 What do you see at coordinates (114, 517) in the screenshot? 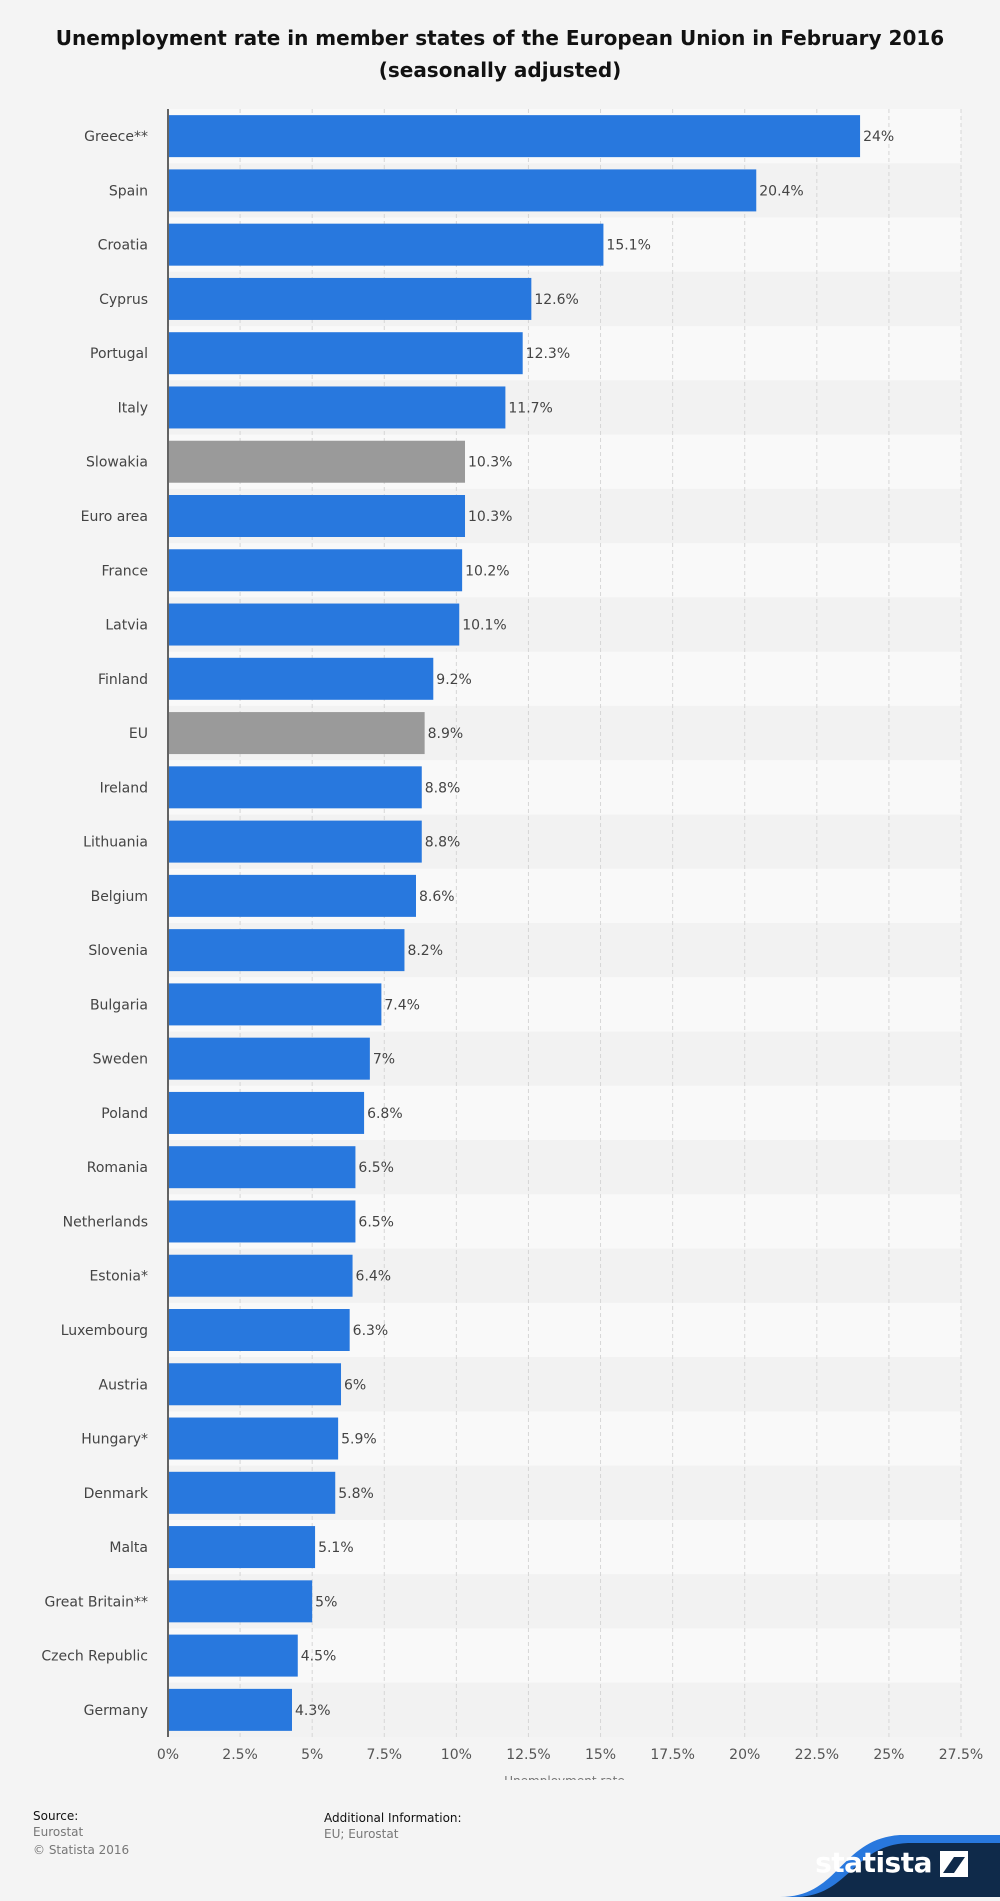
I see `category-label: Euro area` at bounding box center [114, 517].